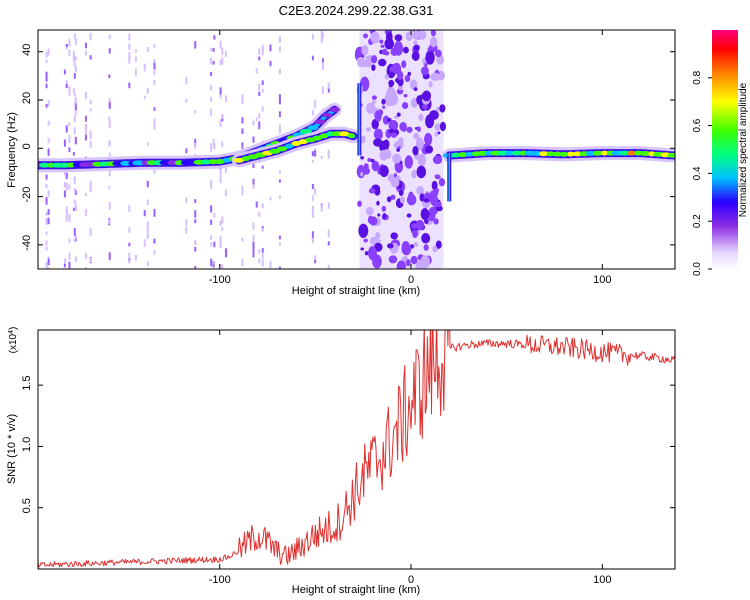 The height and width of the screenshot is (600, 750). I want to click on snr-y-multiplier-close: ), so click(13, 328).